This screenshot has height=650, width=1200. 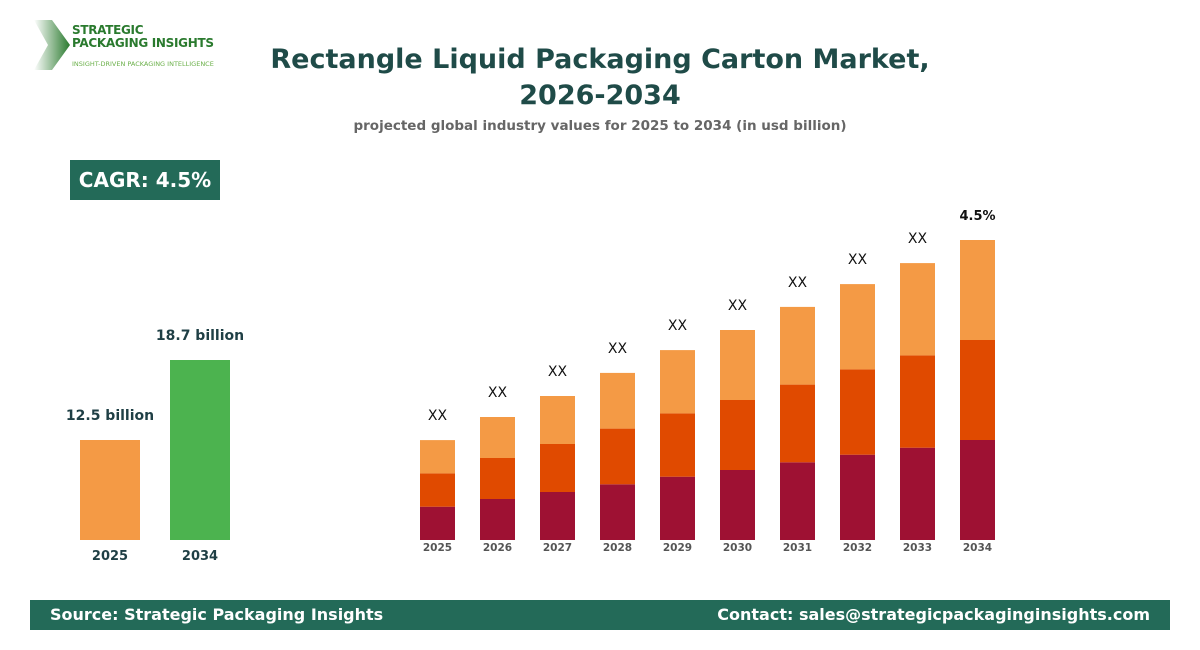 What do you see at coordinates (797, 548) in the screenshot?
I see `x-tick-label: 2031` at bounding box center [797, 548].